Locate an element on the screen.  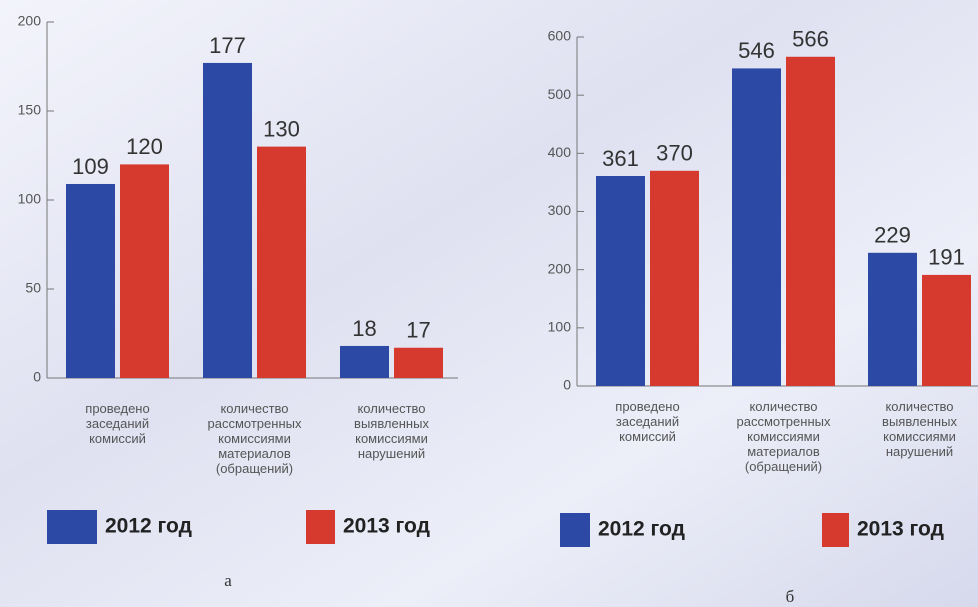
value-label: 17 is located at coordinates (418, 330).